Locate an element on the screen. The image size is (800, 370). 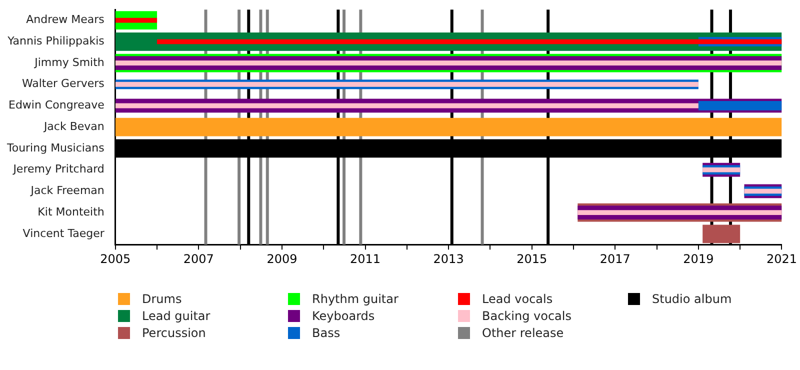
x-tick-label: 2019 is located at coordinates (698, 259).